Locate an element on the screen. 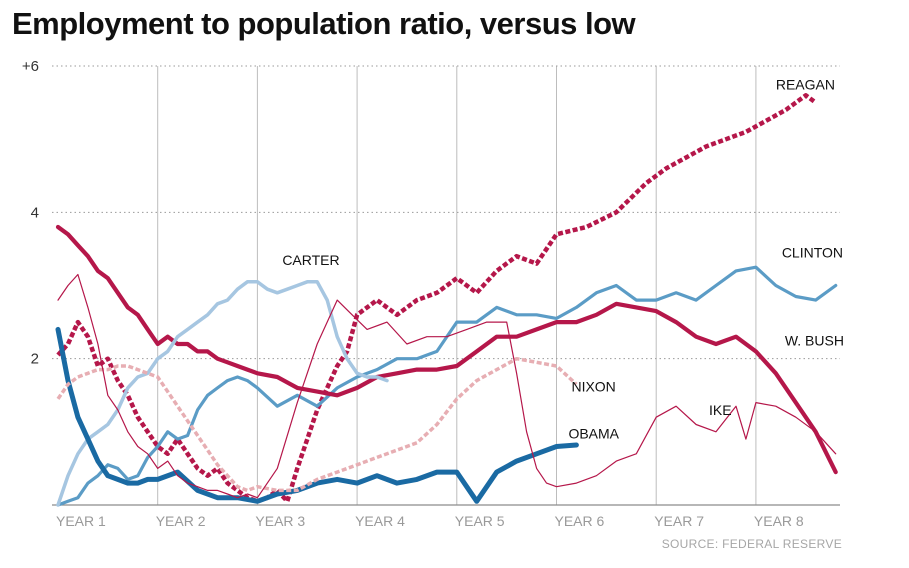 Image resolution: width=909 pixels, height=568 pixels. series-label-nixon: NIXON is located at coordinates (593, 386).